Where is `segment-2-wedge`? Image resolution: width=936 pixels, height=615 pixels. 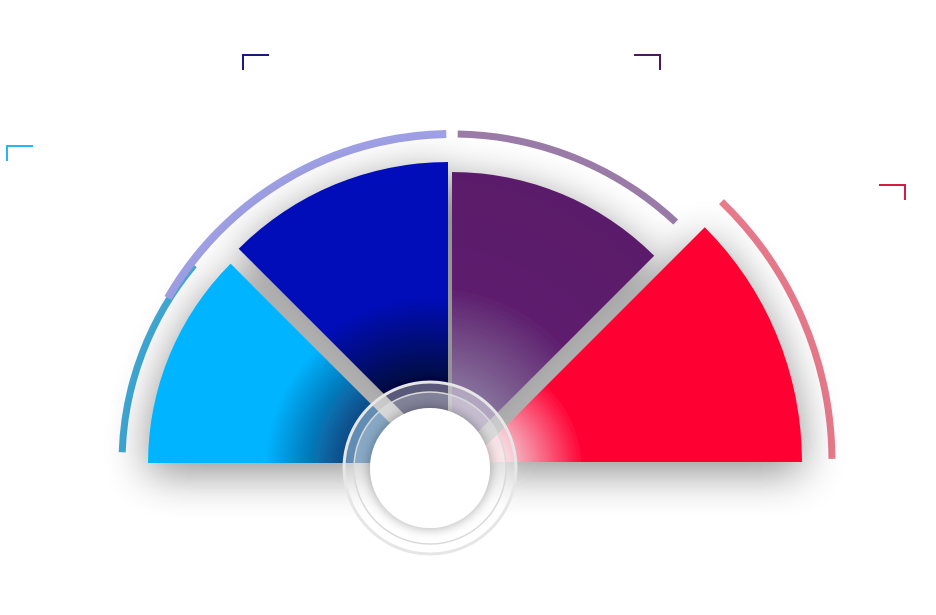
segment-2-wedge is located at coordinates (343, 310).